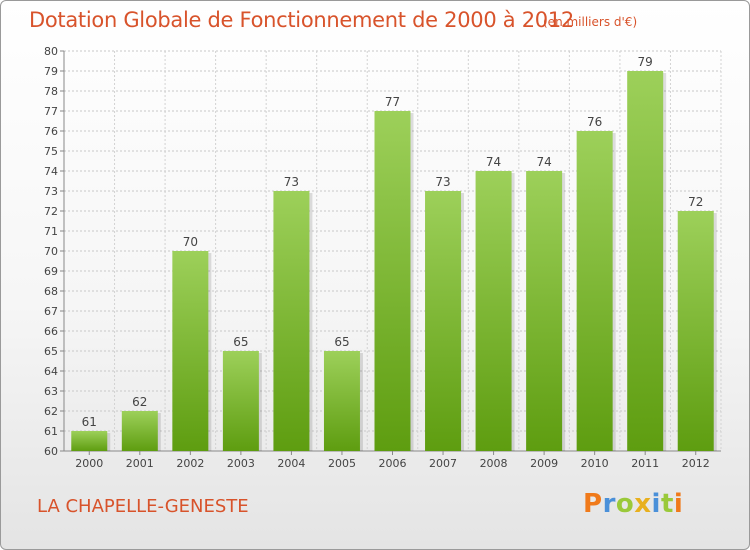  Describe the element at coordinates (240, 401) in the screenshot. I see `bar-2003` at that location.